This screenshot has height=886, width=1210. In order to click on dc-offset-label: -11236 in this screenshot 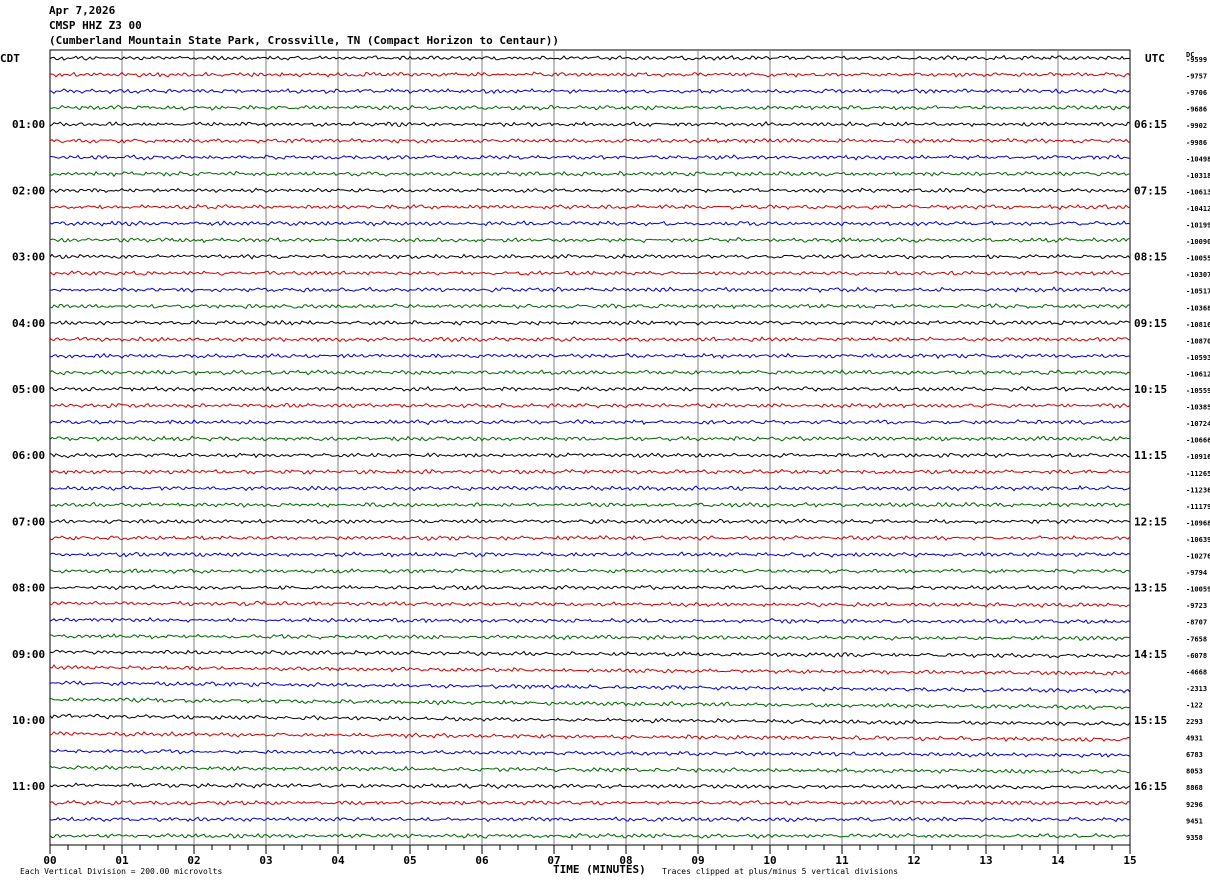, I will do `click(1198, 490)`.